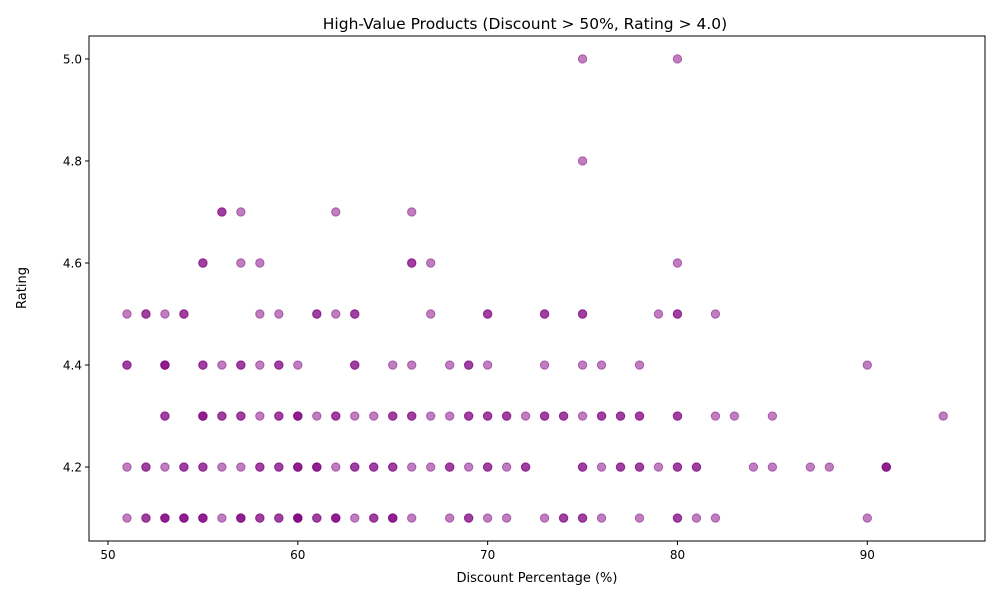 The width and height of the screenshot is (1000, 600). I want to click on y-tick-label: 4.2, so click(72, 468).